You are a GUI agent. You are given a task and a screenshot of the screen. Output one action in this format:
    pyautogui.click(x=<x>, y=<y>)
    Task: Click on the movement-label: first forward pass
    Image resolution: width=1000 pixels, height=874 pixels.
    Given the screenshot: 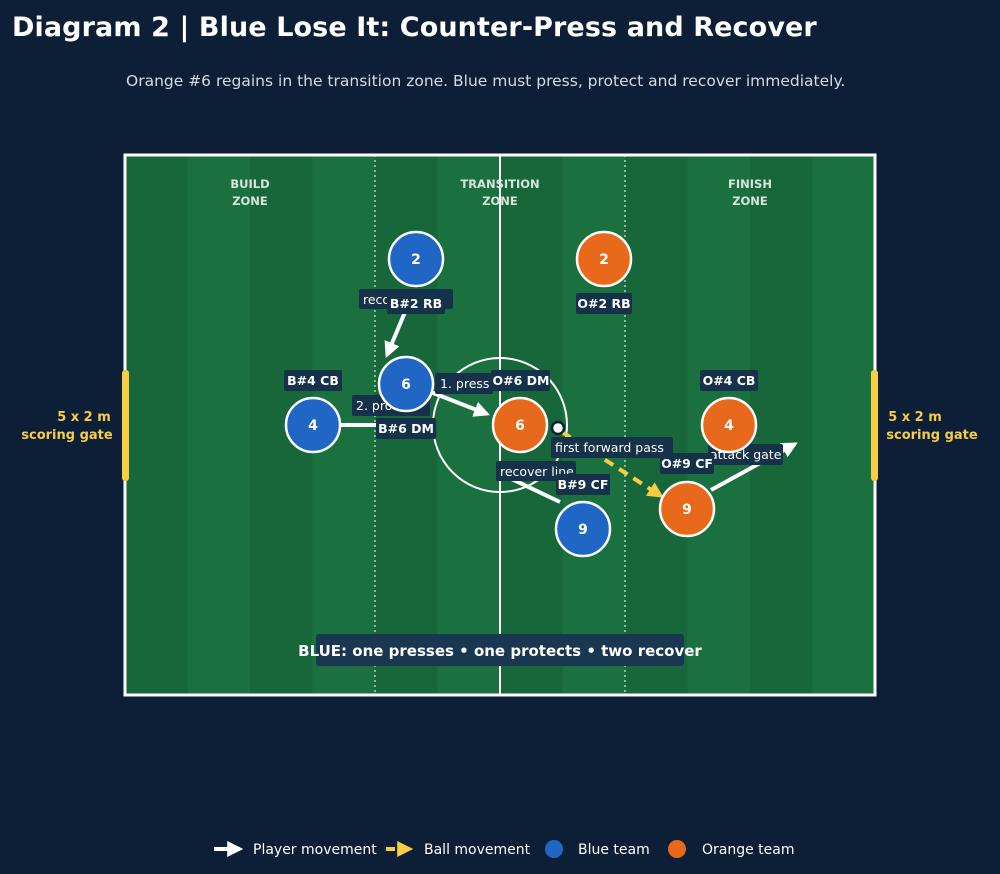 What is the action you would take?
    pyautogui.click(x=612, y=447)
    